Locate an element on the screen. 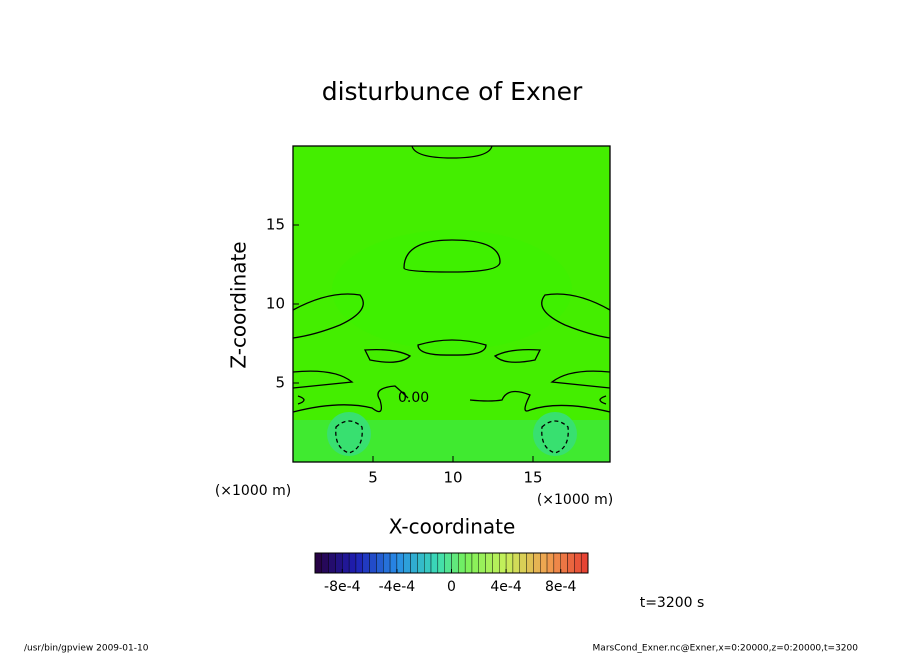  chart-title: disturbunce of Exner is located at coordinates (452, 91).